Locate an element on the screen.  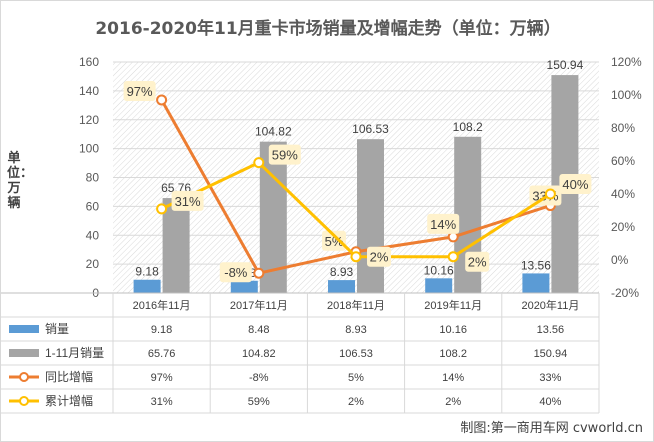
legend-label: 1-11月销量 is located at coordinates (74, 353).